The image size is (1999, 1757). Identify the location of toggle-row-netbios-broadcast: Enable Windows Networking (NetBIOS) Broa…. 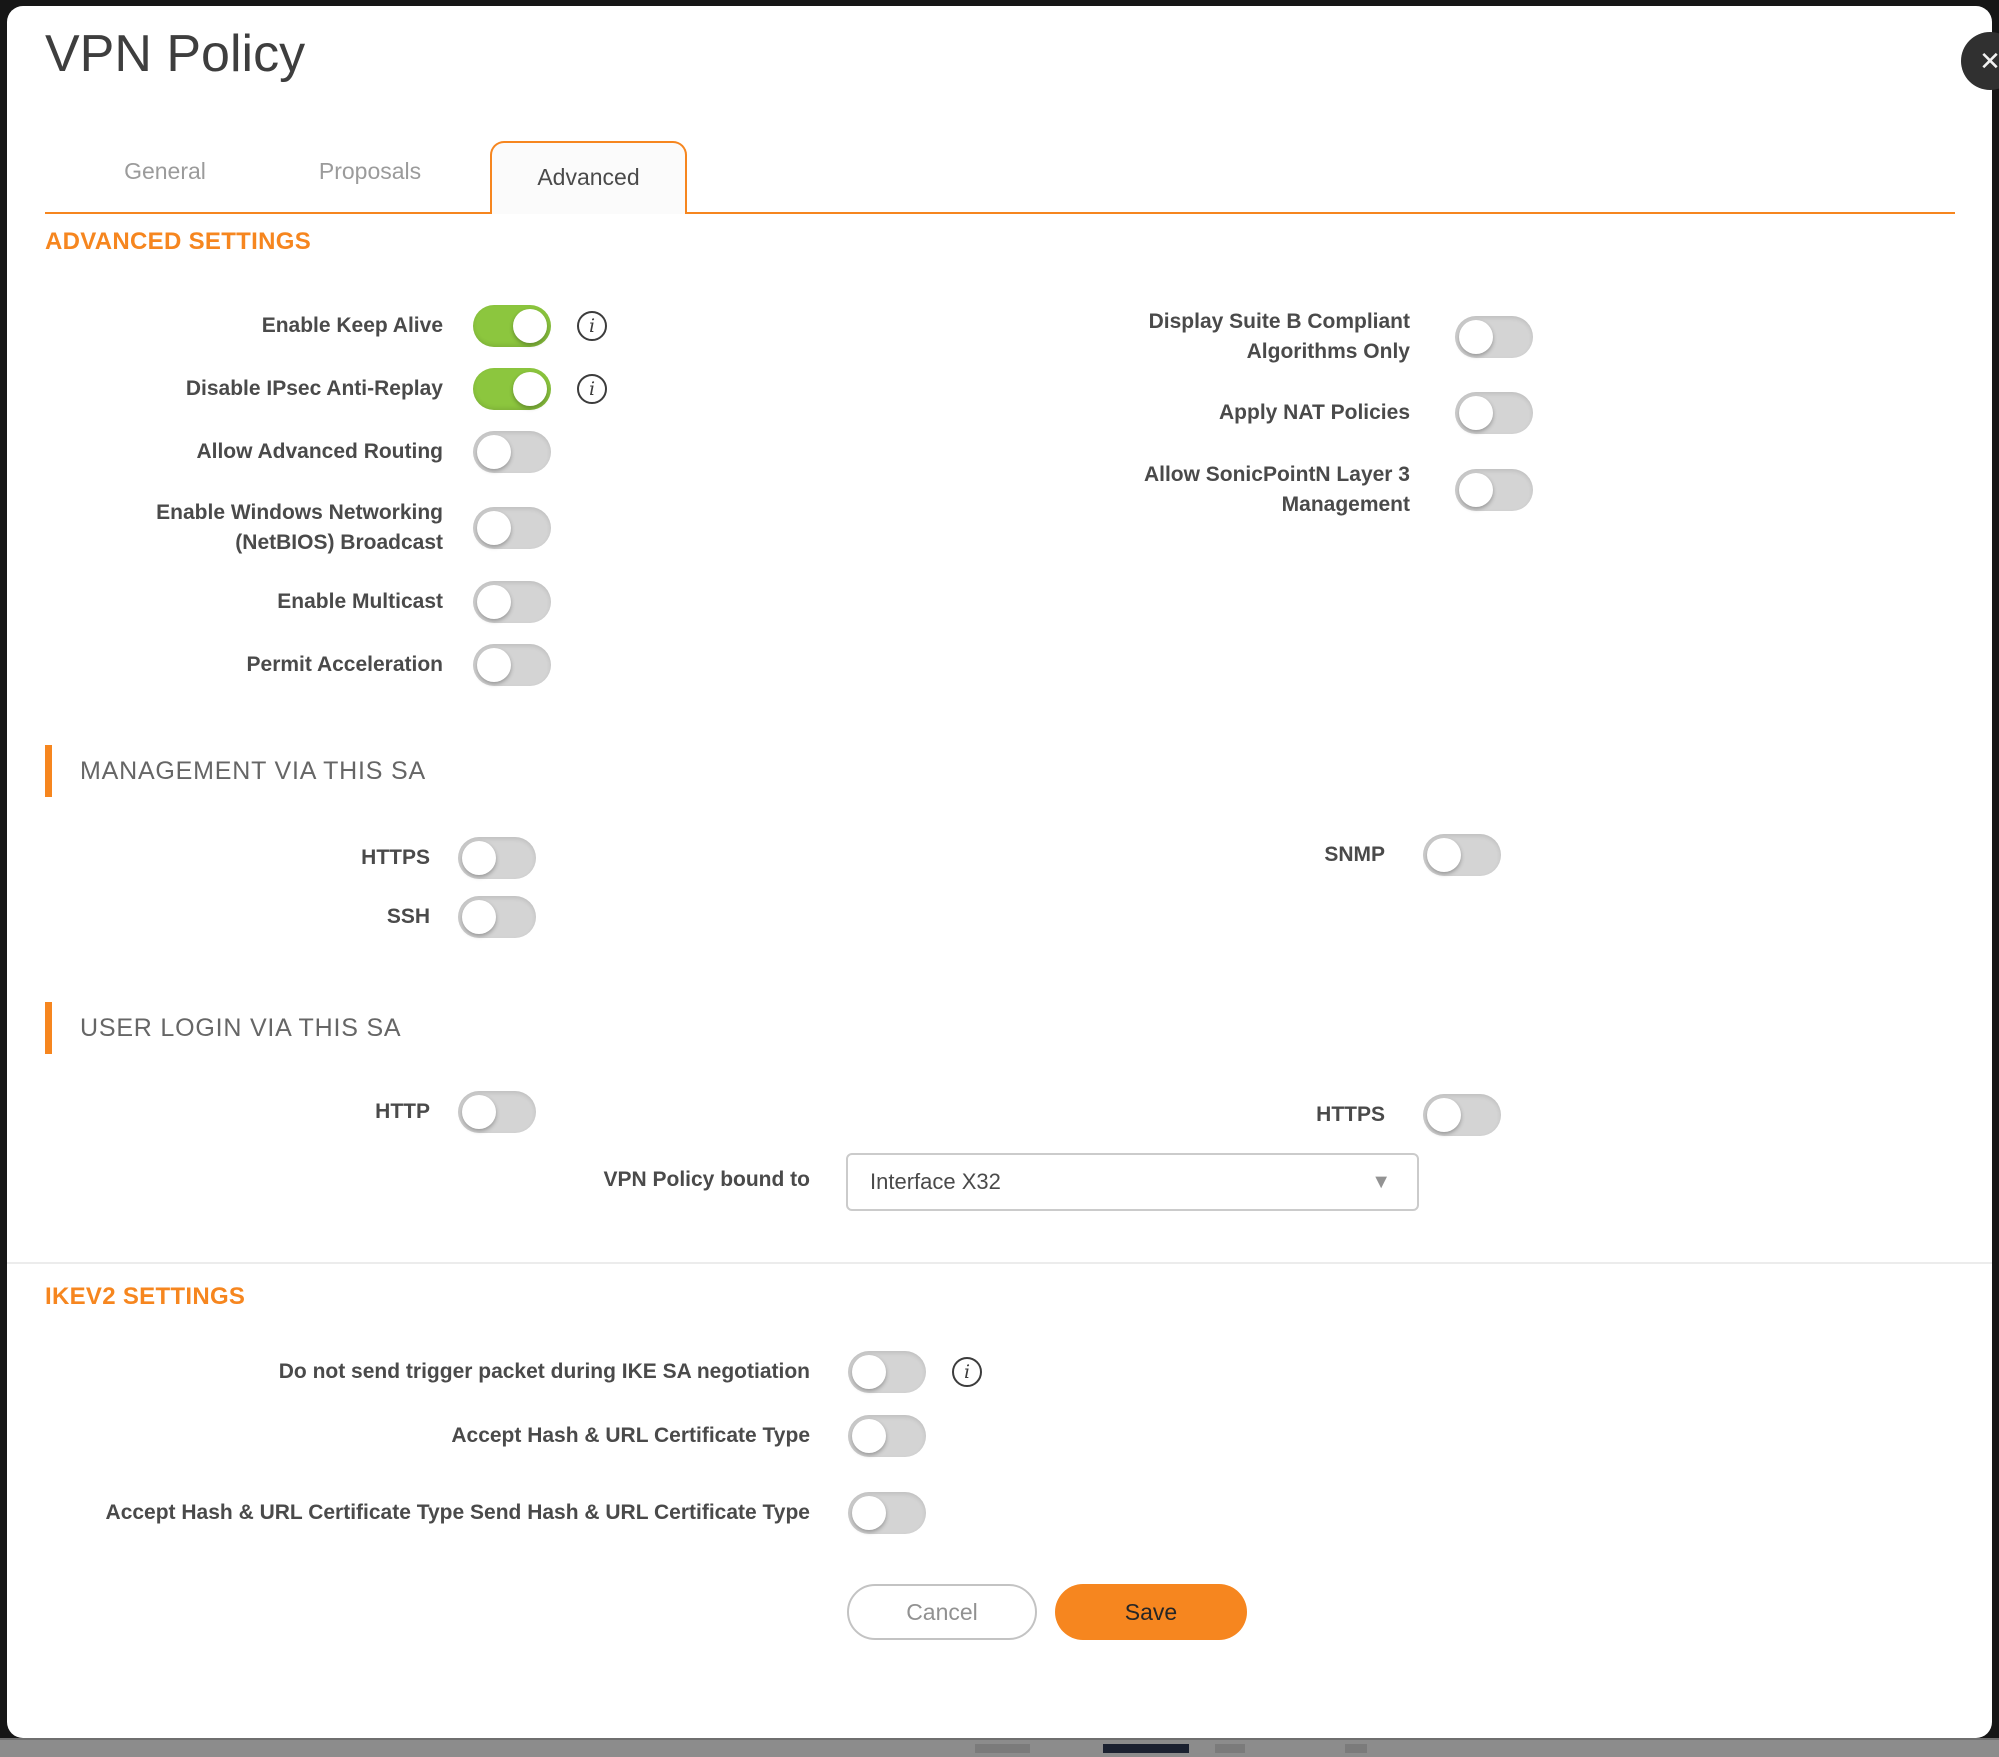
(298, 528).